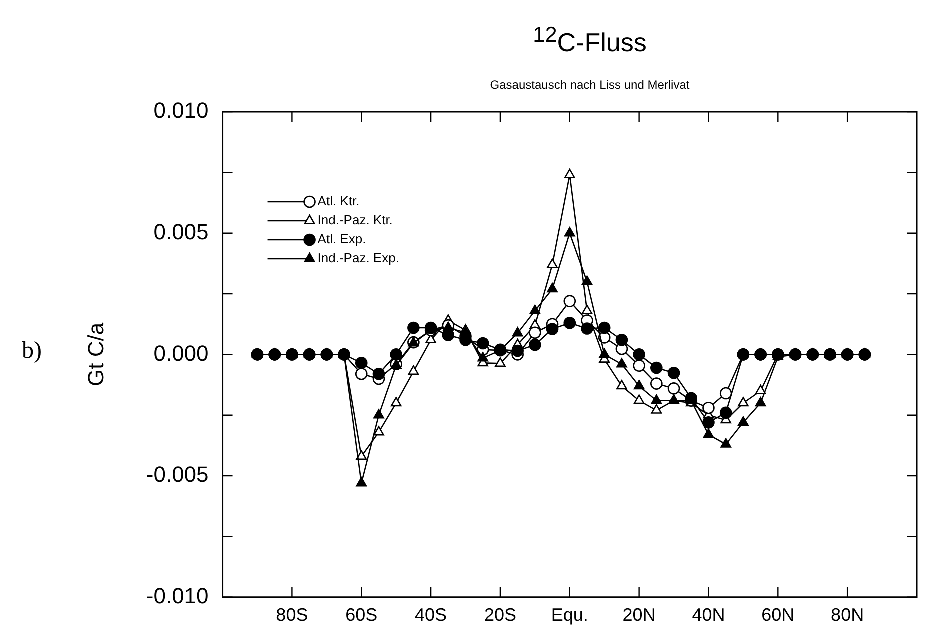 This screenshot has height=643, width=925. I want to click on x-tick-label: 40N, so click(709, 615).